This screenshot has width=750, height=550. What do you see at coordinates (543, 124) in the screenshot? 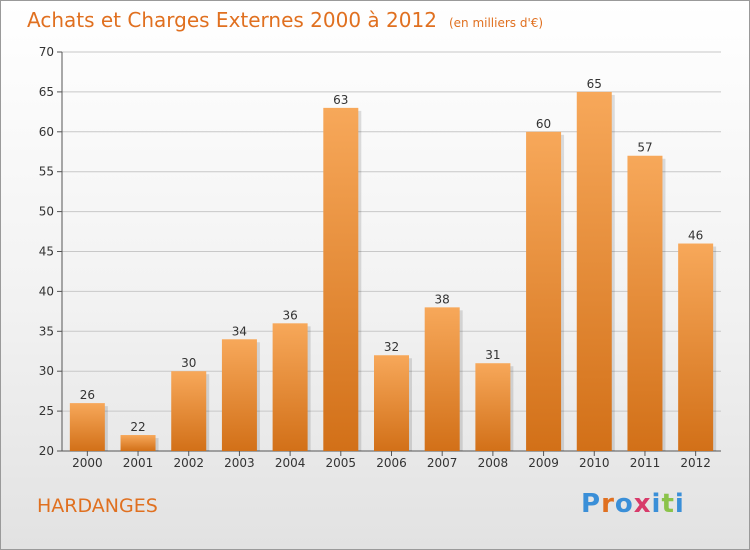
I see `data-label: 60` at bounding box center [543, 124].